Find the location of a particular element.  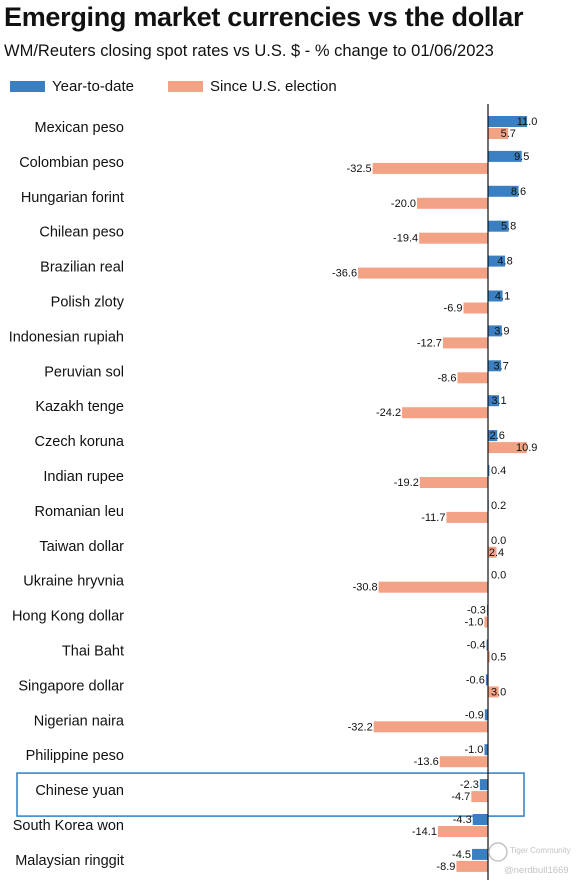

value-label-ytd-czech-koruna: 2.6 is located at coordinates (497, 436).